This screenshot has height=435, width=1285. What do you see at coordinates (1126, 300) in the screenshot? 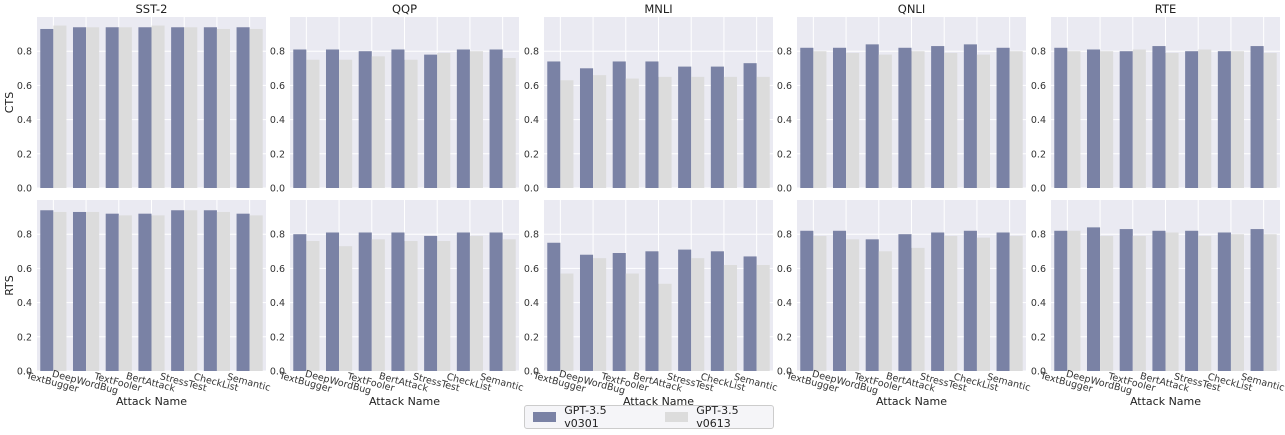
I see `bar-rts-rte-v0301-textfooler` at bounding box center [1126, 300].